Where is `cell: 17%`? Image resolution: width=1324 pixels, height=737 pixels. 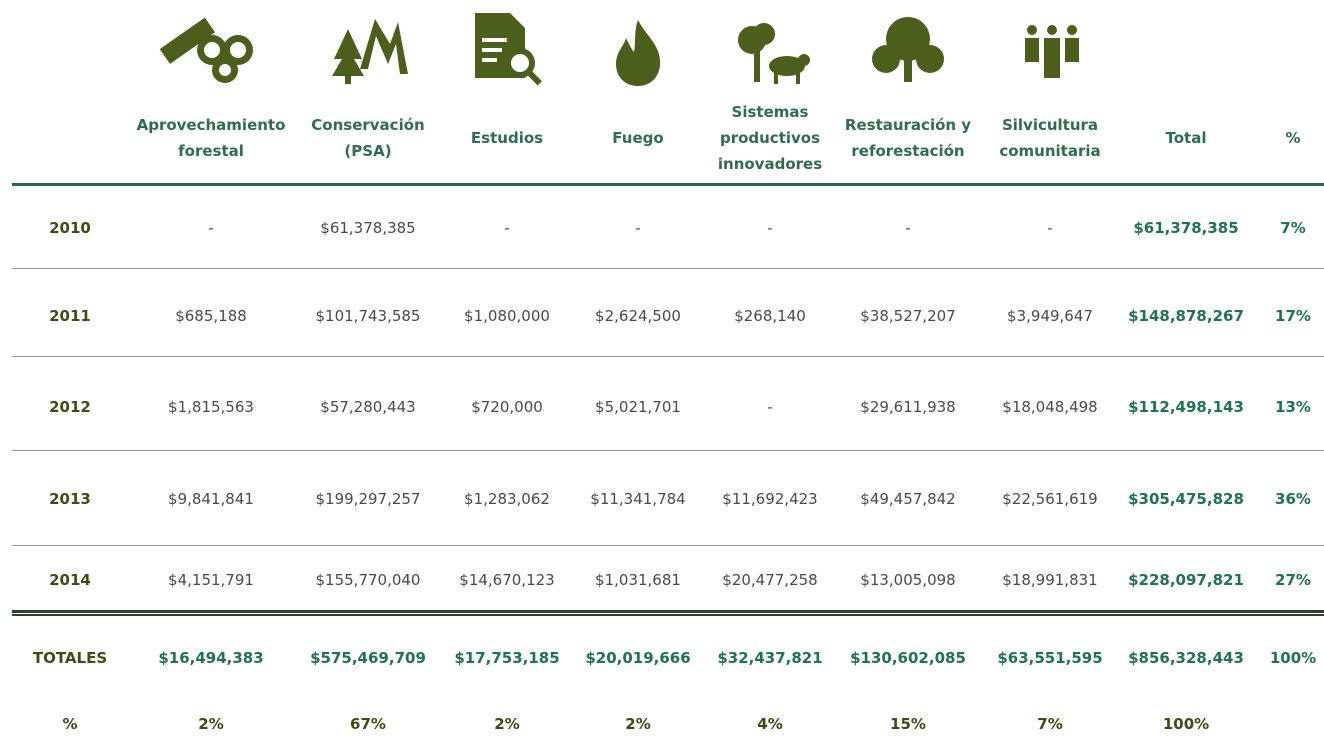 cell: 17% is located at coordinates (1293, 316).